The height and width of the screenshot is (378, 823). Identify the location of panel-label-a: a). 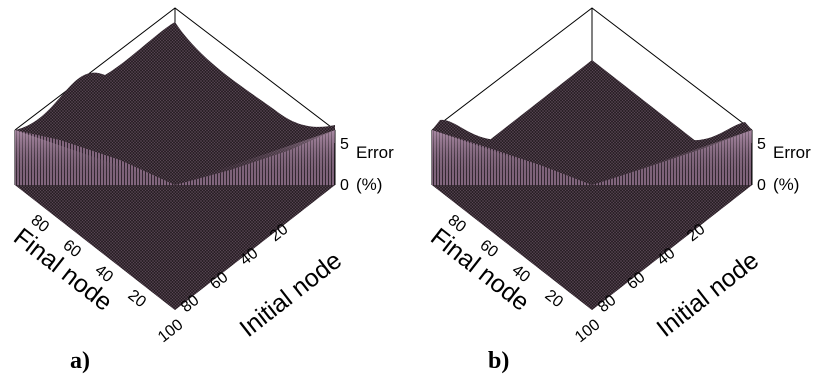
(80, 361).